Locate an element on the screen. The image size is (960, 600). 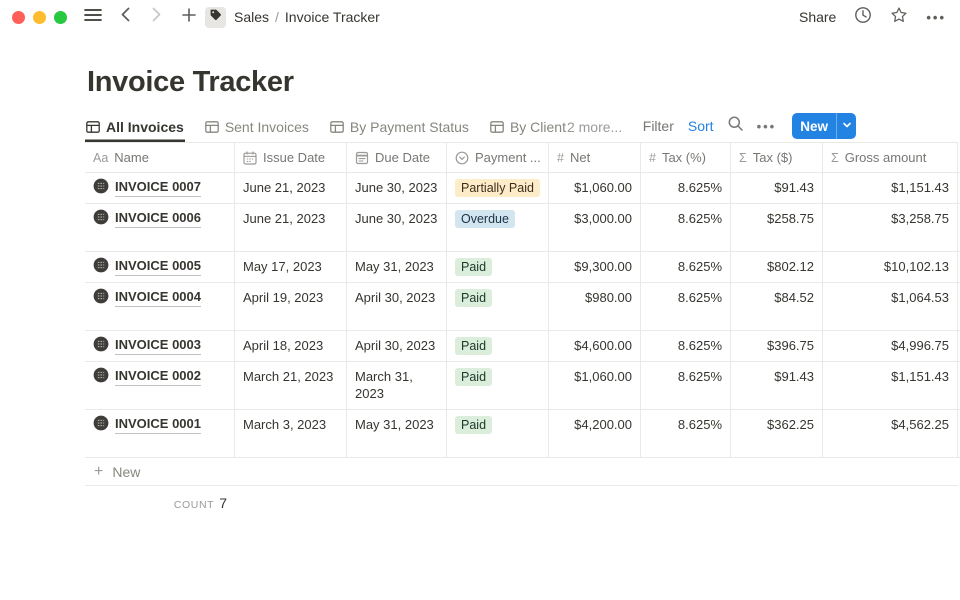
cell-payment-status: Partially Paid is located at coordinates (498, 188).